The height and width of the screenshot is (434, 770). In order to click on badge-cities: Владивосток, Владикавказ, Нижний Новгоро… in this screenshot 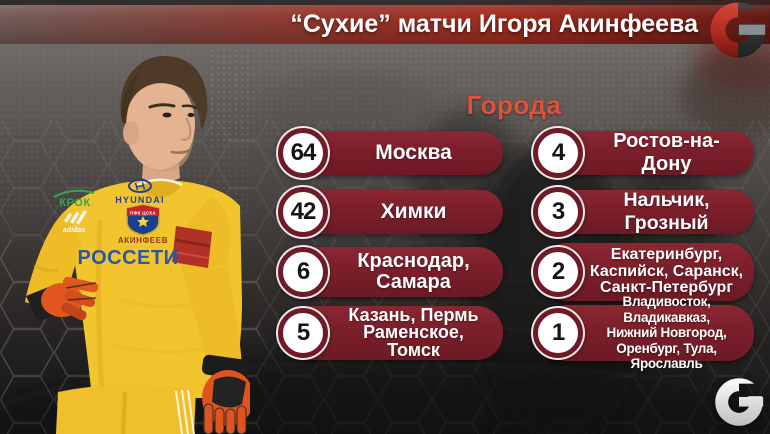, I will do `click(666, 333)`.